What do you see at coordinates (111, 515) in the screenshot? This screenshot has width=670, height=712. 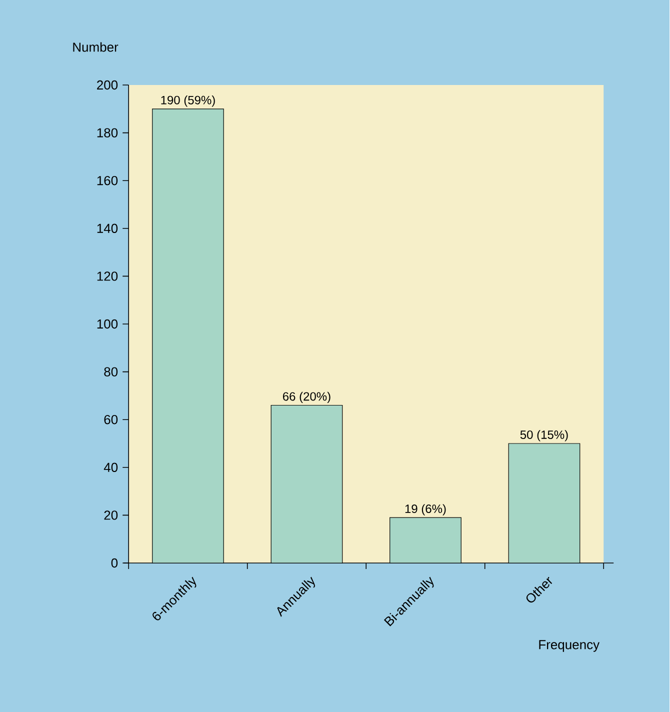 I see `y-tick-label: 20` at bounding box center [111, 515].